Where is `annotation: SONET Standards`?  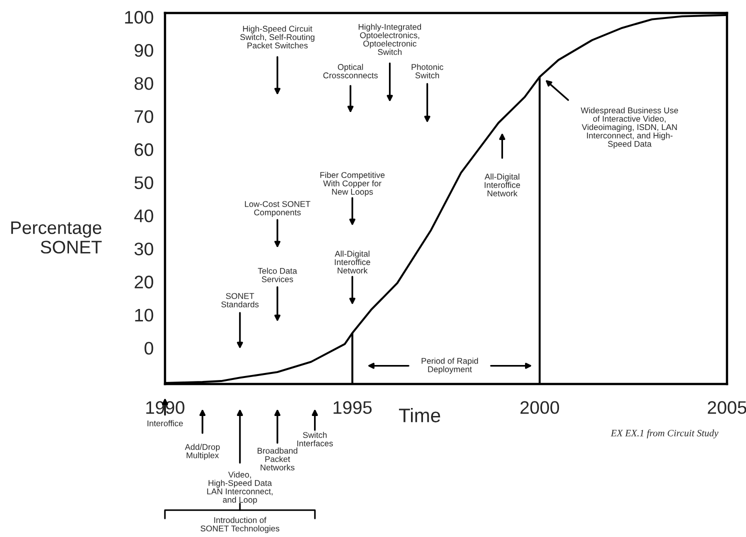
annotation: SONET Standards is located at coordinates (240, 300).